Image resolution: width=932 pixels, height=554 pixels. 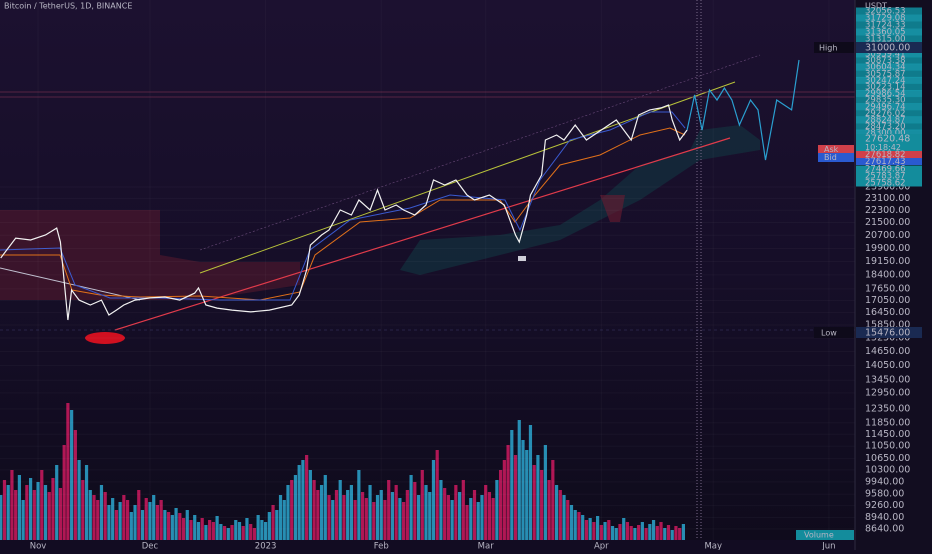 What do you see at coordinates (887, 300) in the screenshot?
I see `y-tick-label: 17050.00` at bounding box center [887, 300].